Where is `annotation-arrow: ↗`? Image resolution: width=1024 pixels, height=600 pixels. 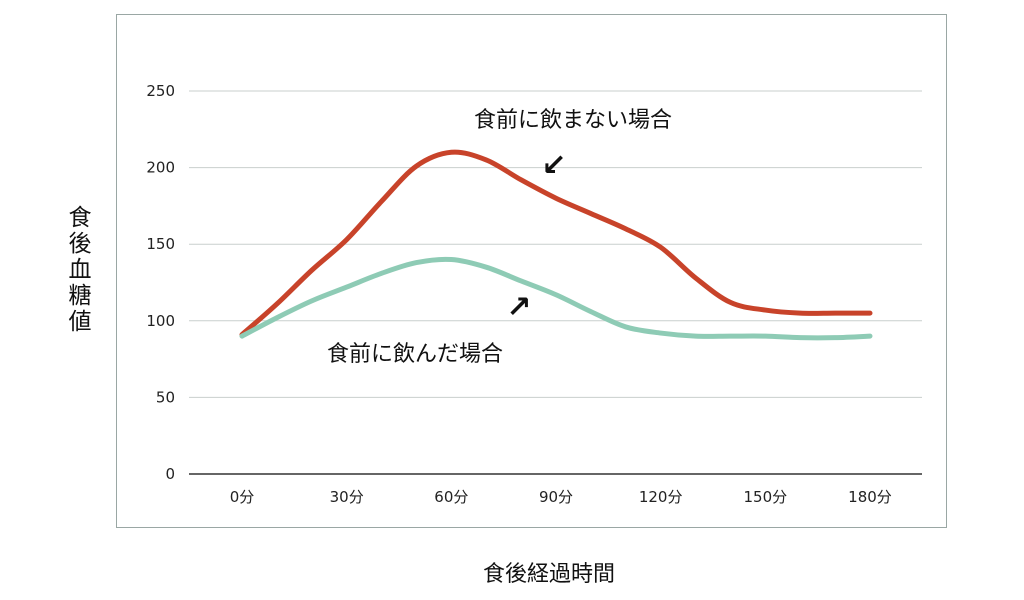
annotation-arrow: ↗ is located at coordinates (518, 307).